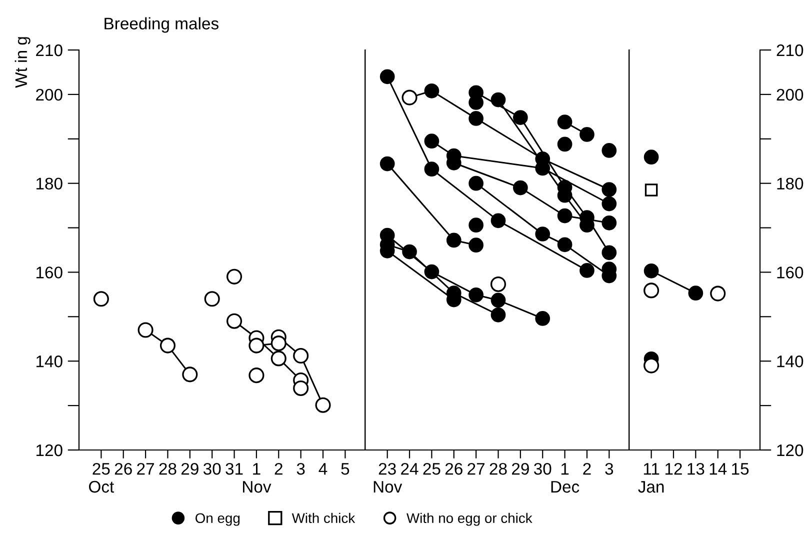 The width and height of the screenshot is (809, 541). What do you see at coordinates (22, 62) in the screenshot?
I see `y-axis-title: Wt in g` at bounding box center [22, 62].